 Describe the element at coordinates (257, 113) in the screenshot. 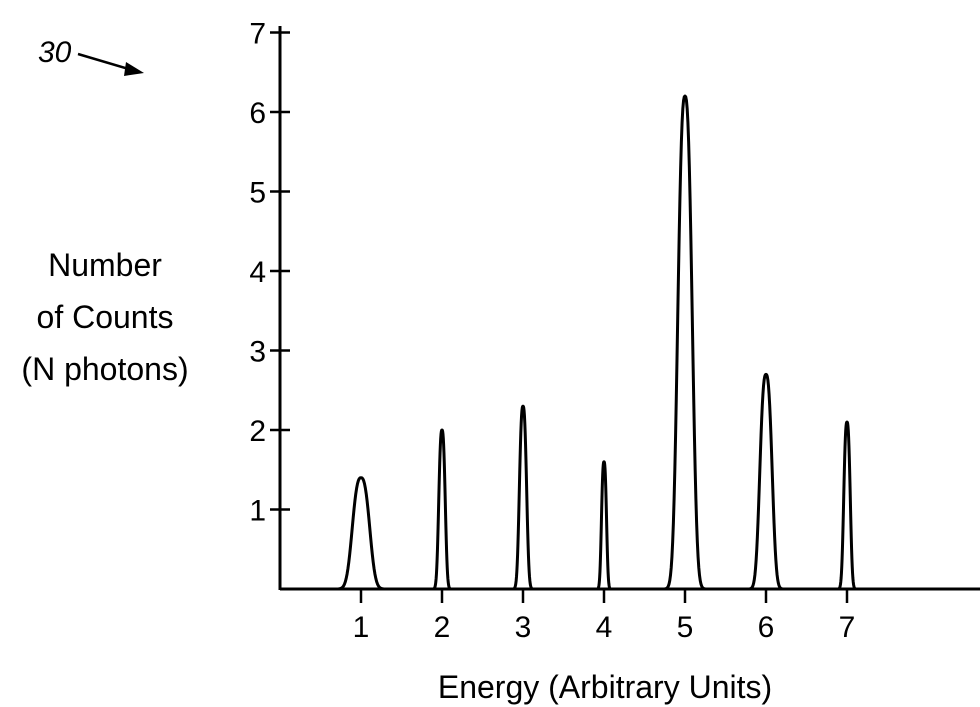

I see `y-tick-label: 6` at that location.